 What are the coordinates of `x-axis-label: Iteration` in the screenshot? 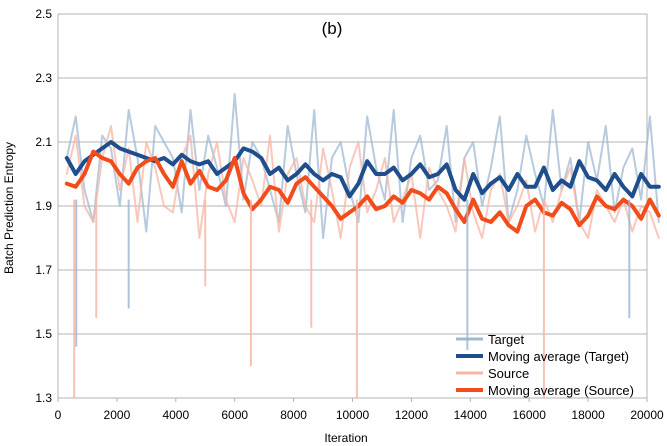 It's located at (345, 438).